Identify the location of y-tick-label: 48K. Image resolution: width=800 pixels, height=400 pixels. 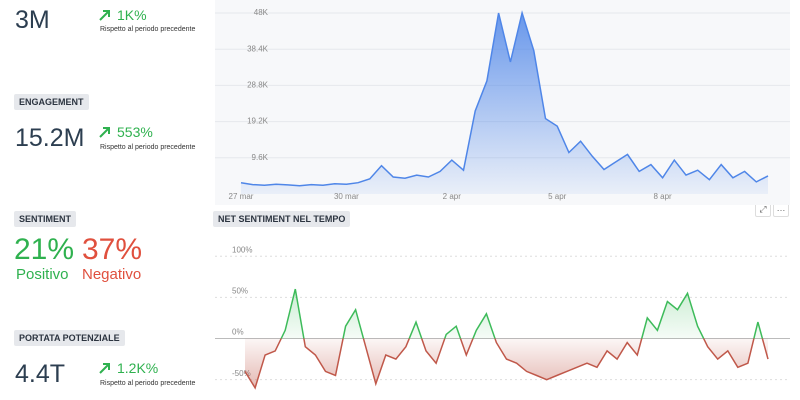
(261, 12).